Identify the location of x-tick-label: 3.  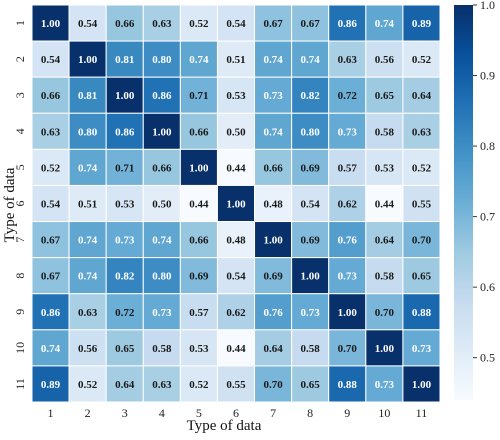
(125, 413).